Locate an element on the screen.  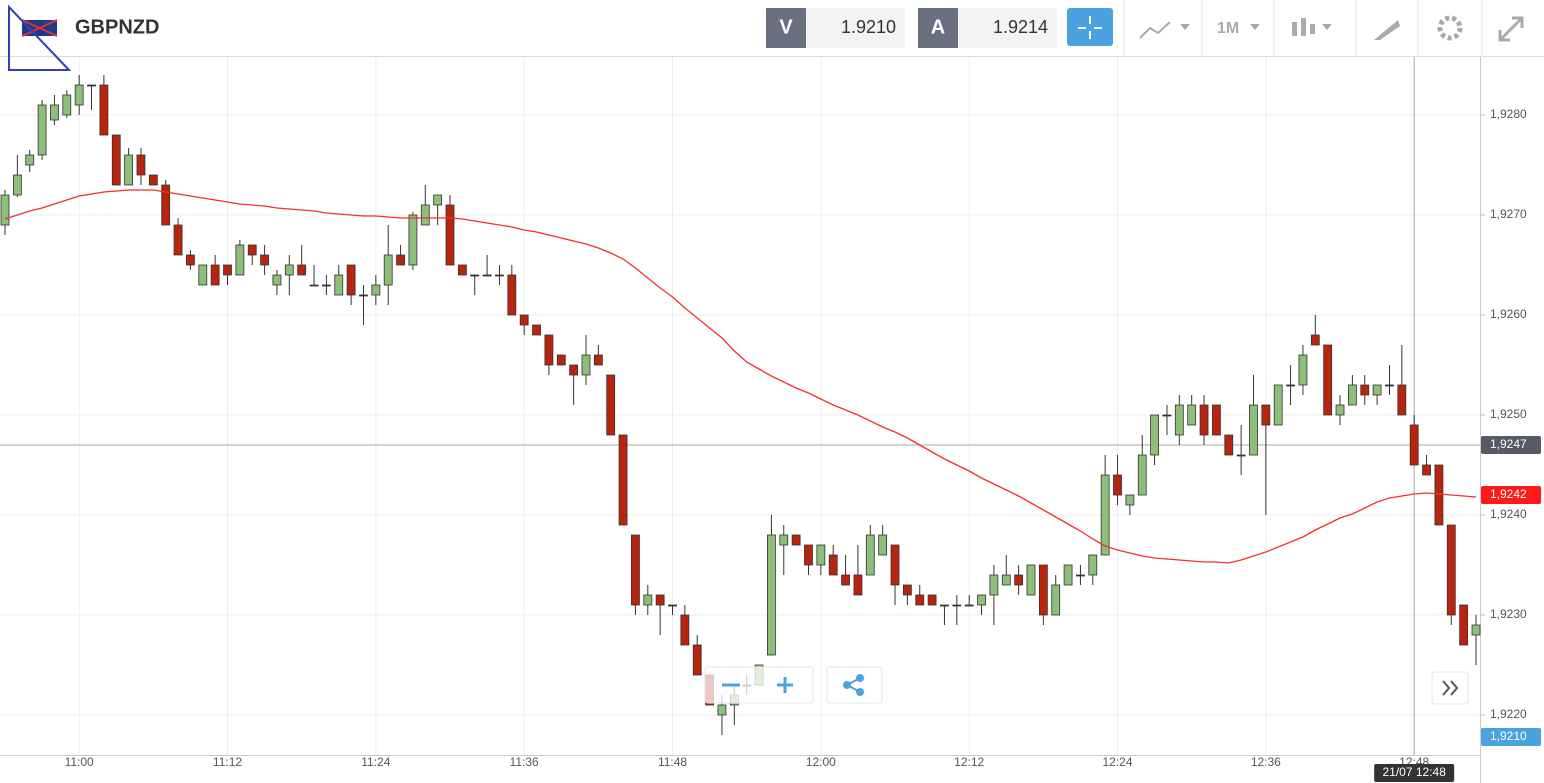
candle-icon is located at coordinates (1303, 27).